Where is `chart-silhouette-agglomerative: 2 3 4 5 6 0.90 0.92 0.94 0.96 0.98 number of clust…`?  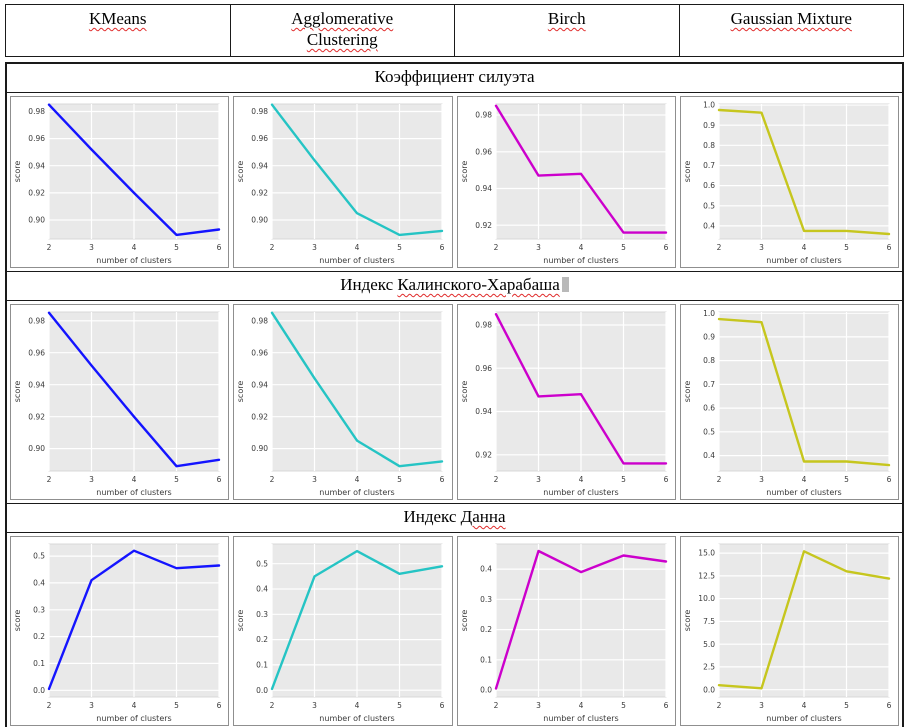
chart-silhouette-agglomerative: 2 3 4 5 6 0.90 0.92 0.94 0.96 0.98 number of clust… is located at coordinates (343, 182).